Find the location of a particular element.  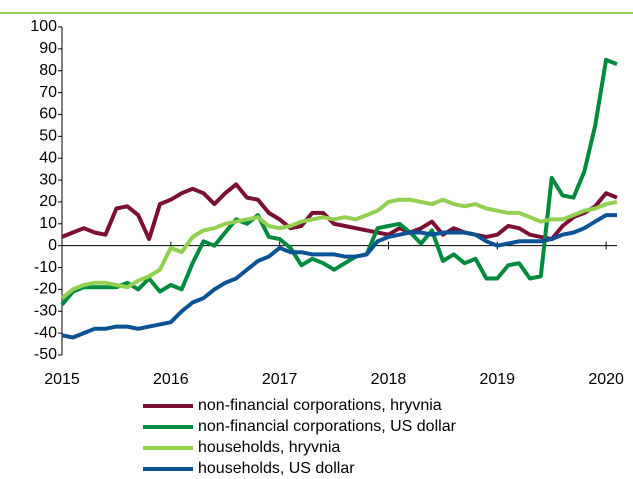

y-tick-label: -10 is located at coordinates (45, 267).